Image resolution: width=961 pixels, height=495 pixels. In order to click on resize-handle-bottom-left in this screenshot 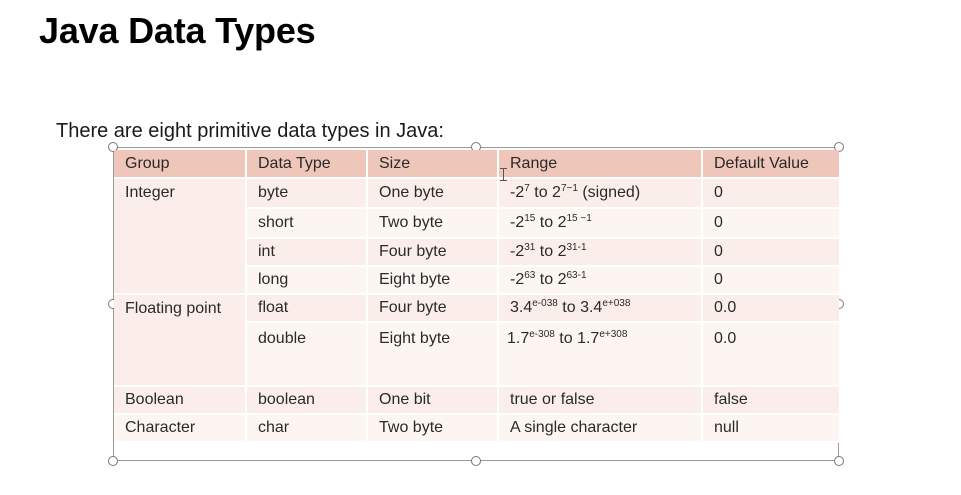, I will do `click(113, 461)`.